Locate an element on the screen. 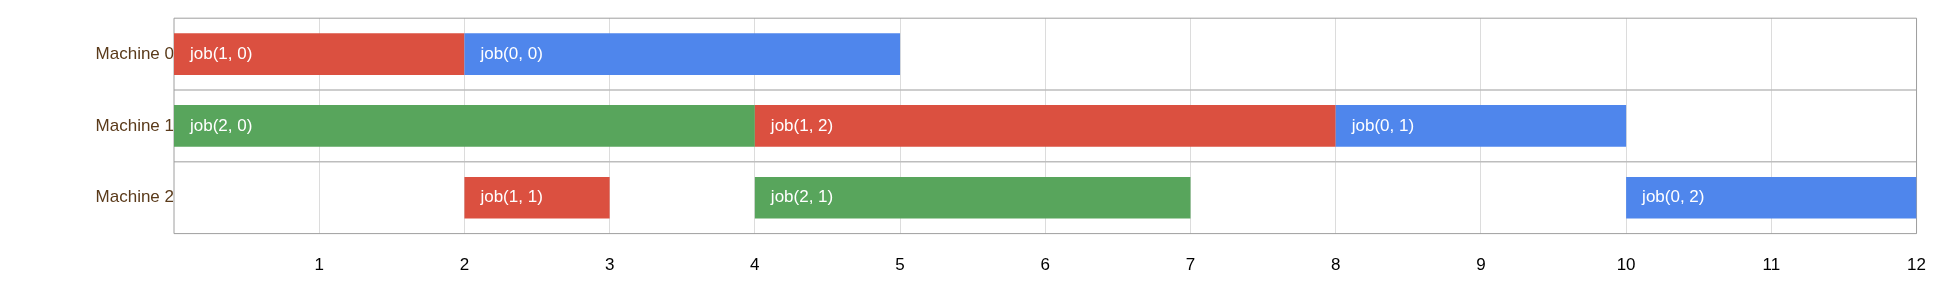  data-label: job(1, 0) is located at coordinates (221, 53).